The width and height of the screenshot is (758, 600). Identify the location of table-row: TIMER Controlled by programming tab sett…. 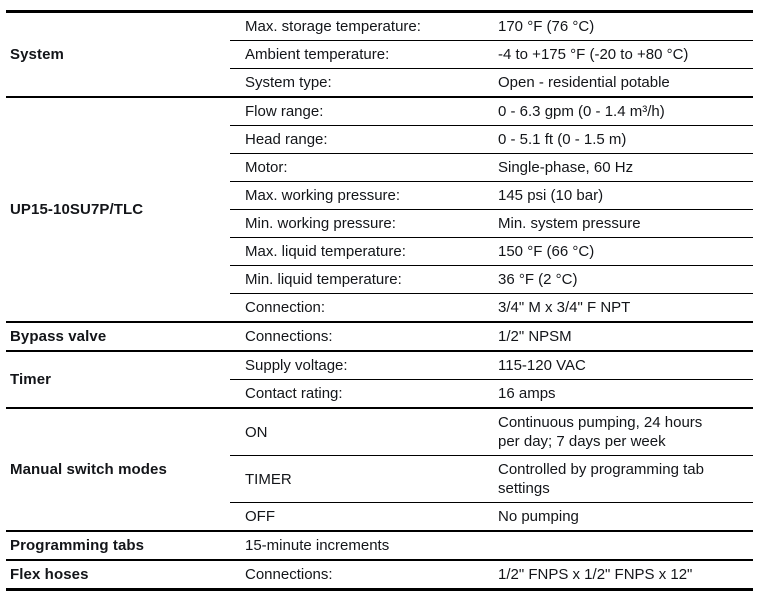
(379, 479).